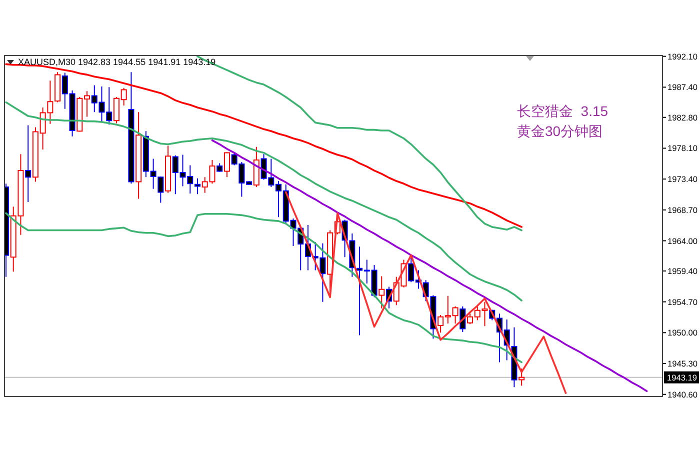 The width and height of the screenshot is (700, 450). What do you see at coordinates (683, 56) in the screenshot?
I see `y-tick-label: 1992.10` at bounding box center [683, 56].